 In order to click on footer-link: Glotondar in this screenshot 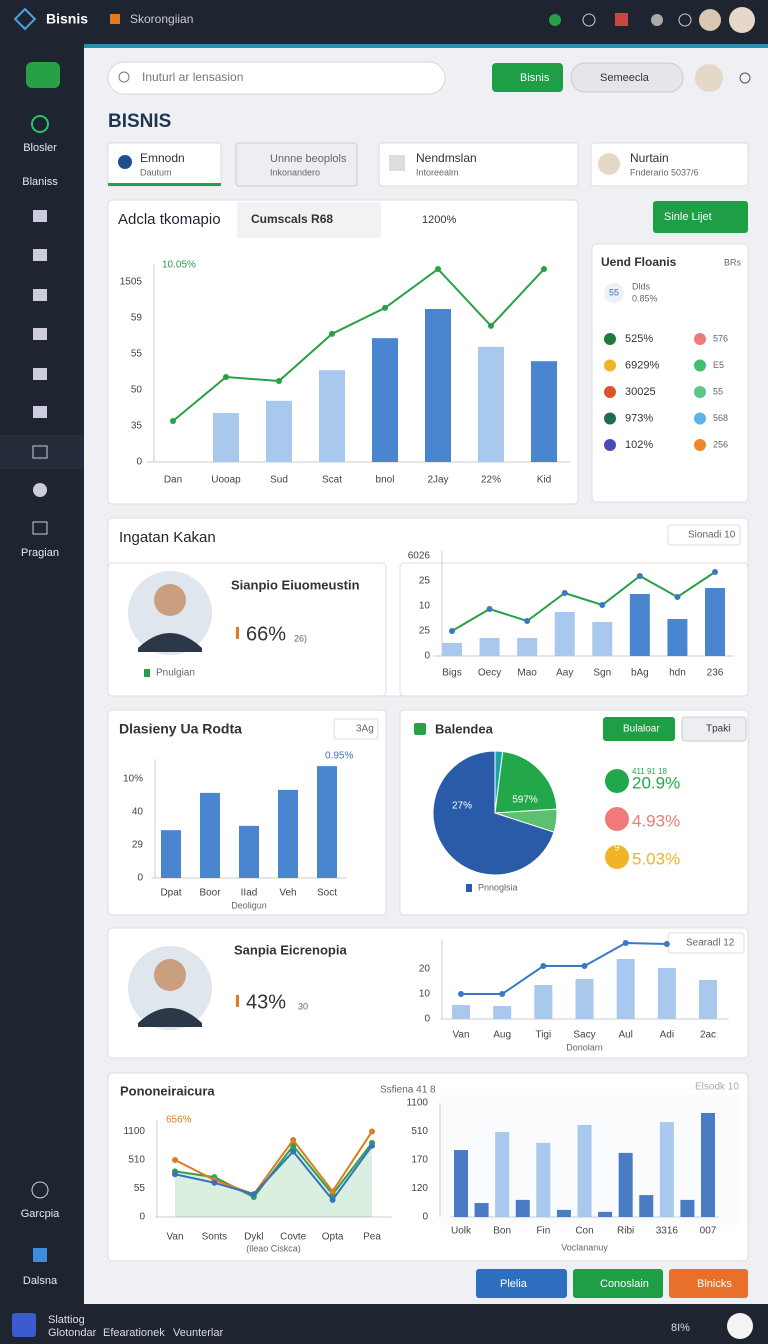, I will do `click(72, 1333)`.